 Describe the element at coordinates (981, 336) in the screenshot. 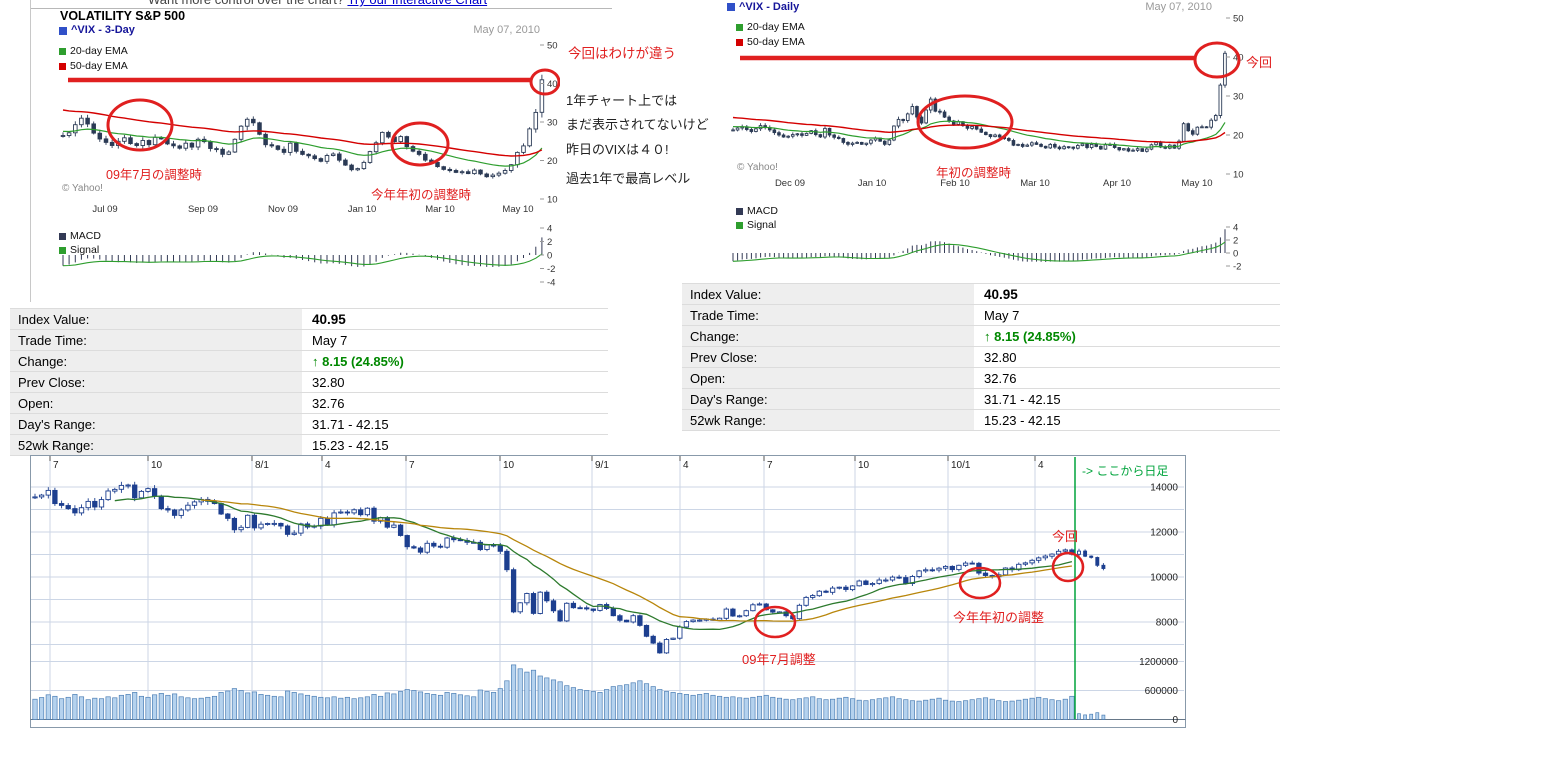

I see `quote-row: Change: ↑ 8.15 (24.85%)` at that location.